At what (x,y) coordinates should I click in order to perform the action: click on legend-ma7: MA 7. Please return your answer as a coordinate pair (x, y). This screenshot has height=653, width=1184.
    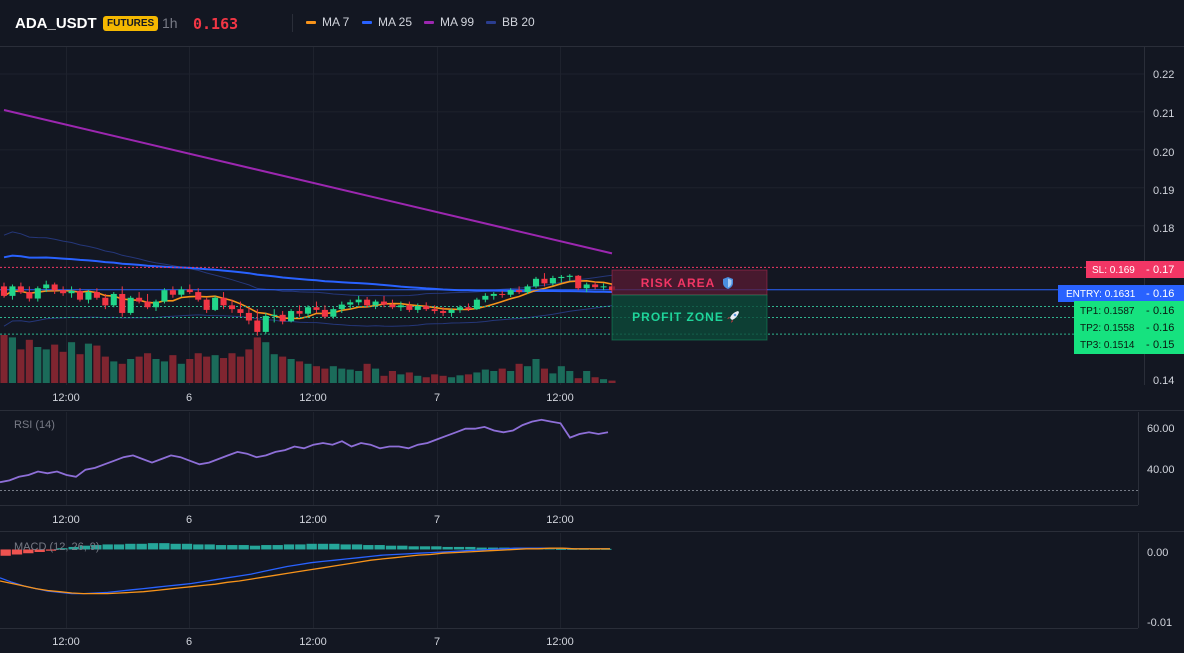
    Looking at the image, I should click on (327, 22).